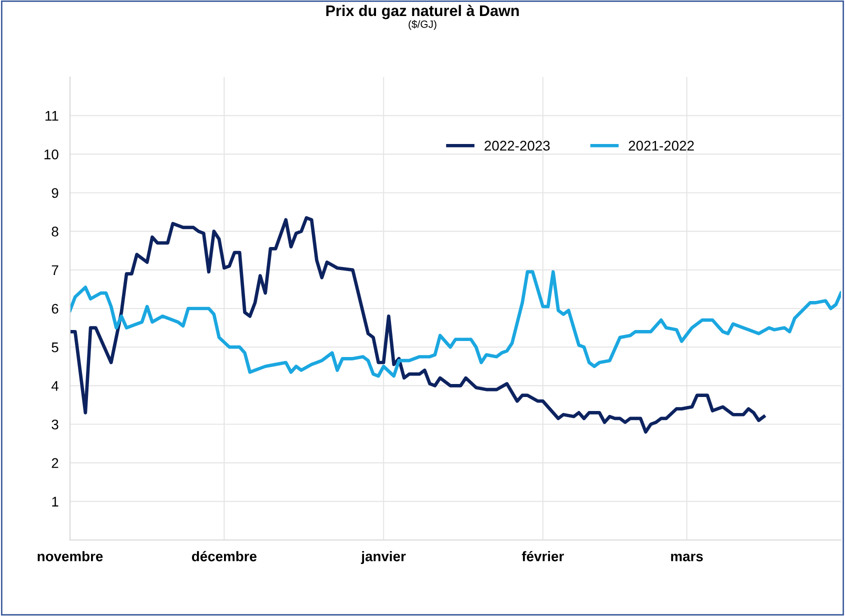 The width and height of the screenshot is (845, 616). Describe the element at coordinates (55, 501) in the screenshot. I see `y-tick-label: 1` at that location.